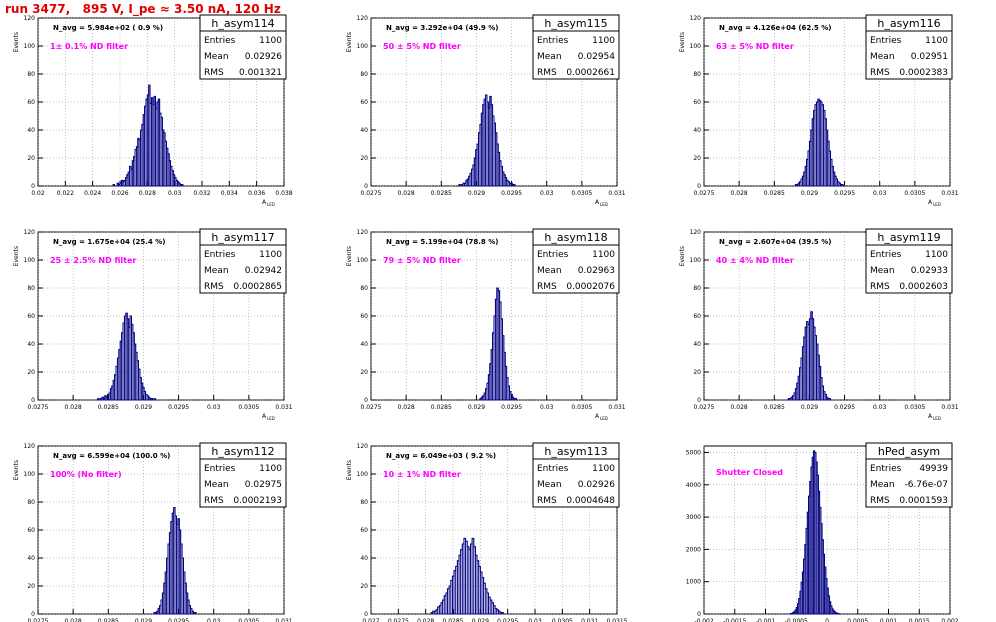  I want to click on x-tick-label: -0.001, so click(766, 620).